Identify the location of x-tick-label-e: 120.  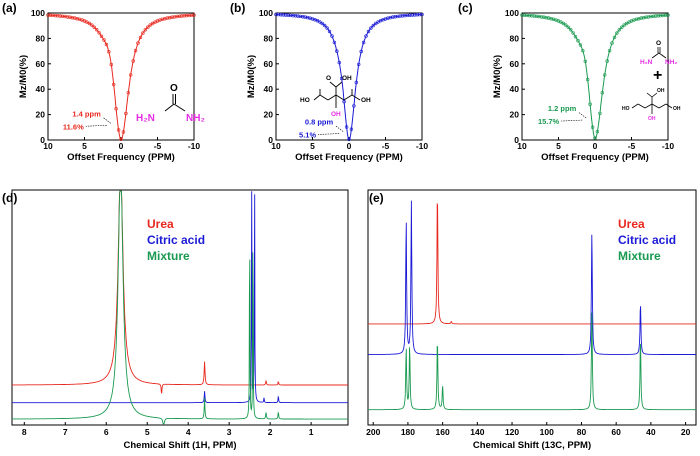
(512, 432).